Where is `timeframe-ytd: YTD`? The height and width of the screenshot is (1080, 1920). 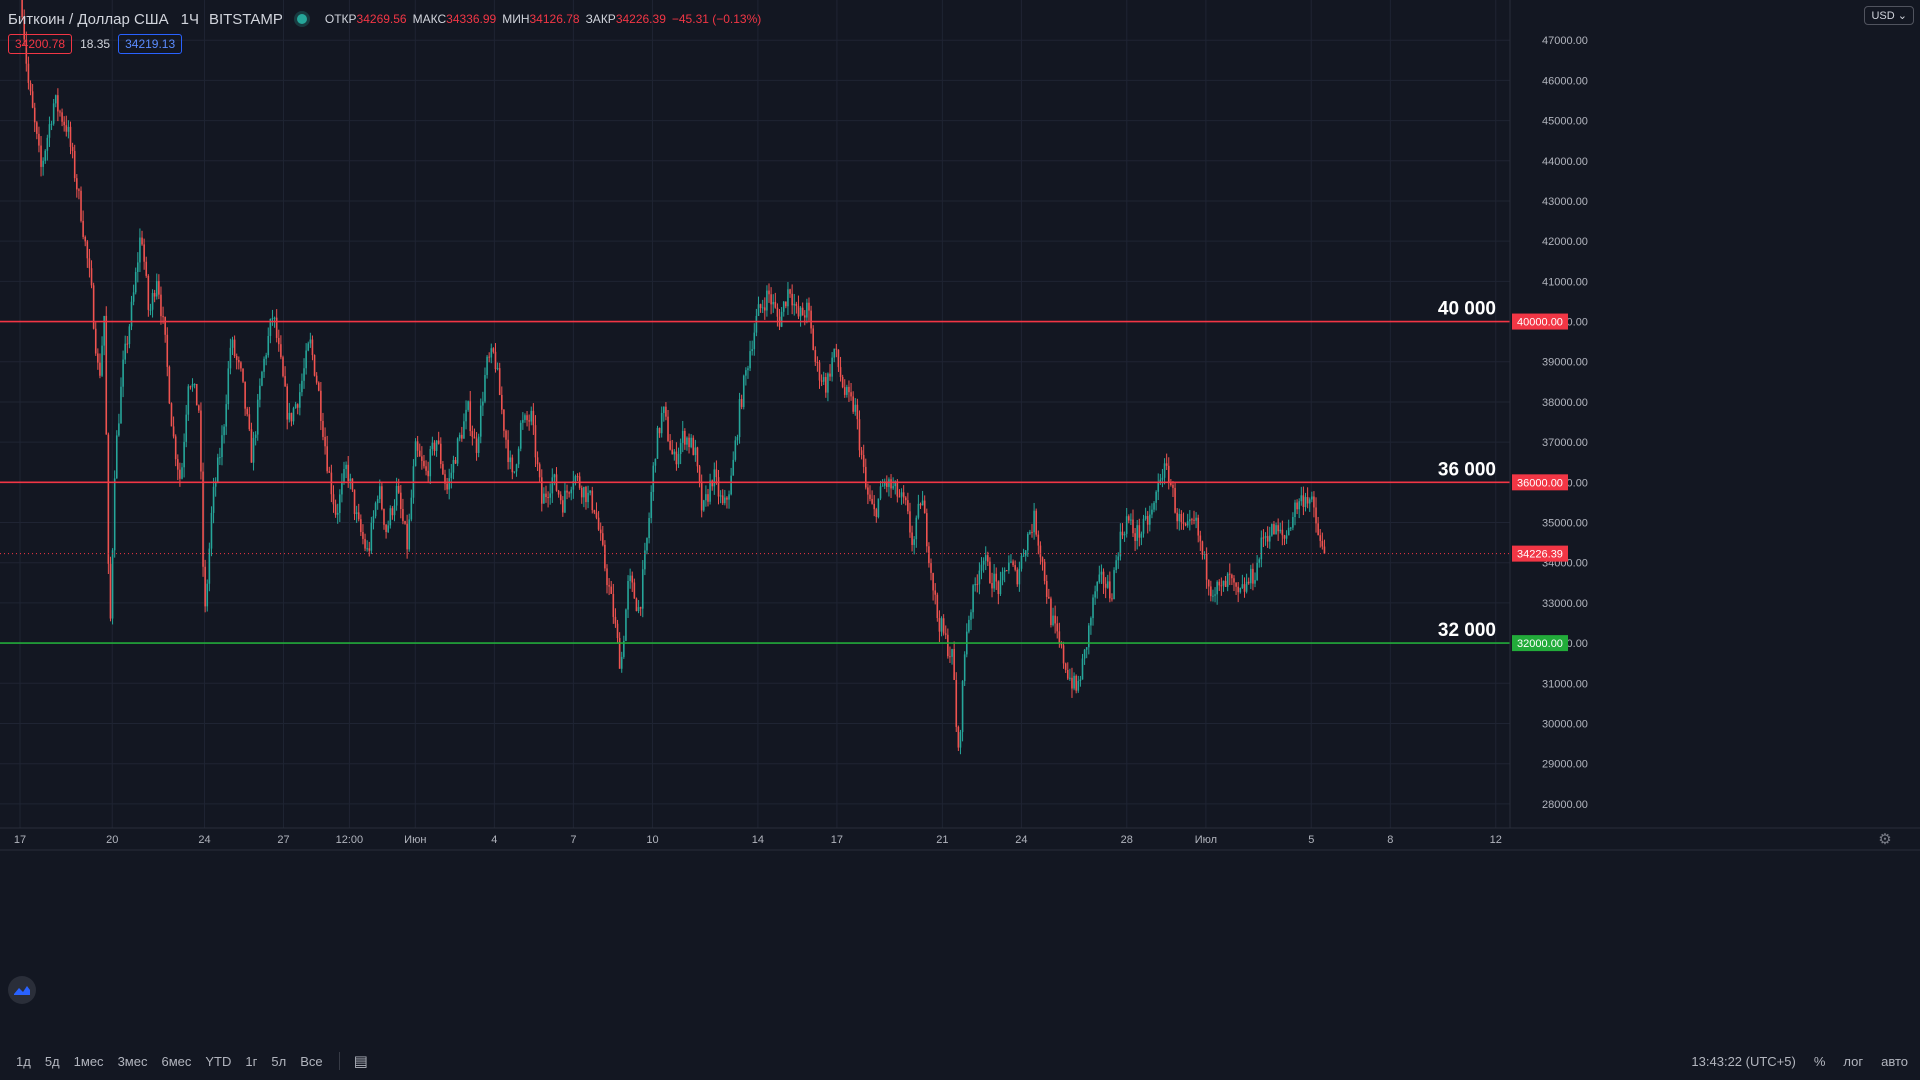
timeframe-ytd: YTD is located at coordinates (218, 1061).